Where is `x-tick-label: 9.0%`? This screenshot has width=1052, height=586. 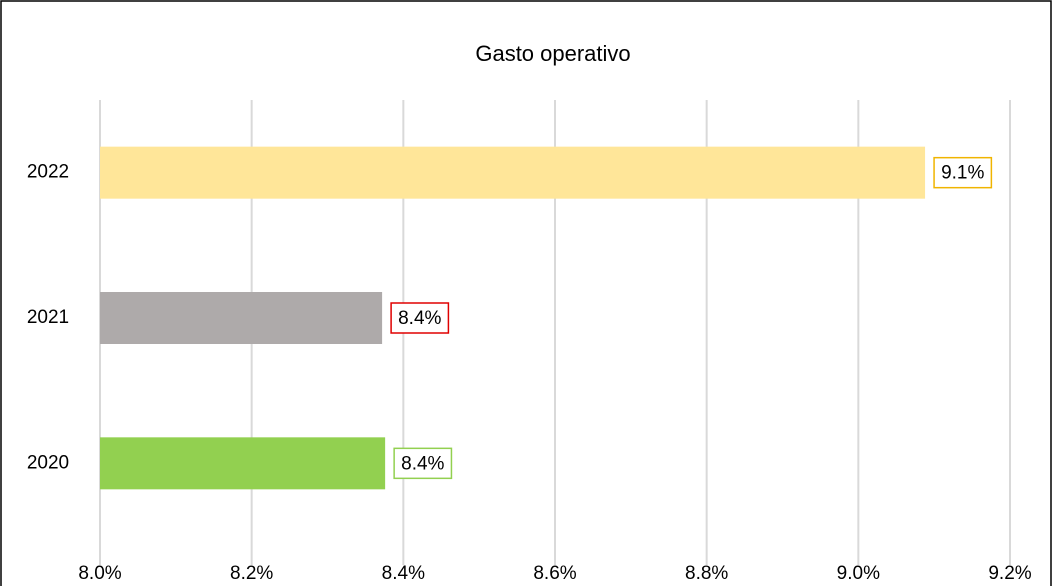
x-tick-label: 9.0% is located at coordinates (858, 573).